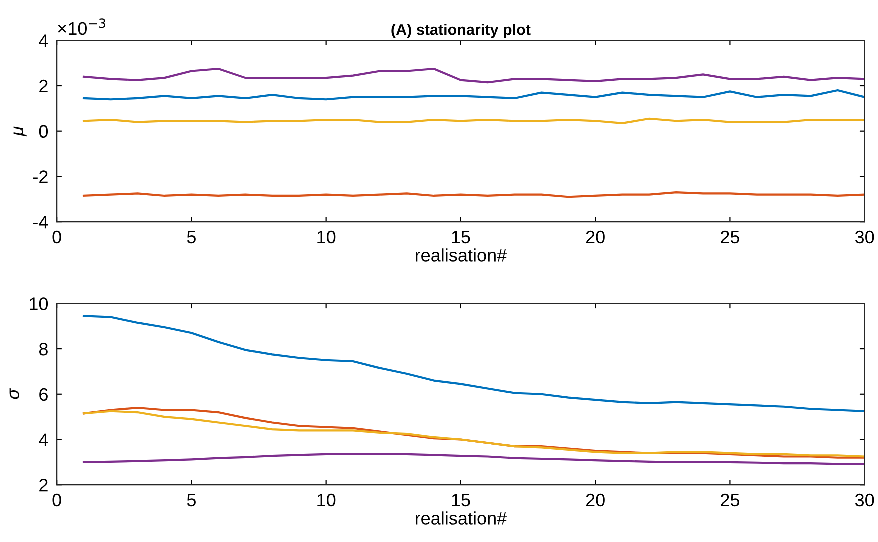  I want to click on y-tick-label: -2, so click(40, 177).